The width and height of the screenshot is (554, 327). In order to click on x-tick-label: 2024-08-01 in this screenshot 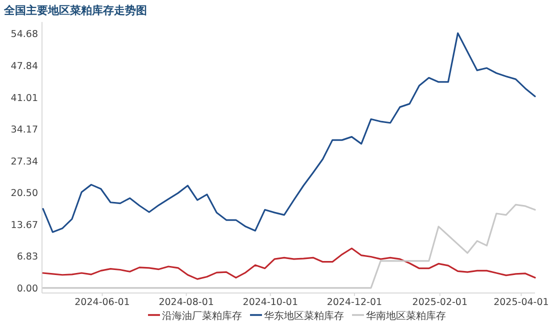, I will do `click(186, 302)`.